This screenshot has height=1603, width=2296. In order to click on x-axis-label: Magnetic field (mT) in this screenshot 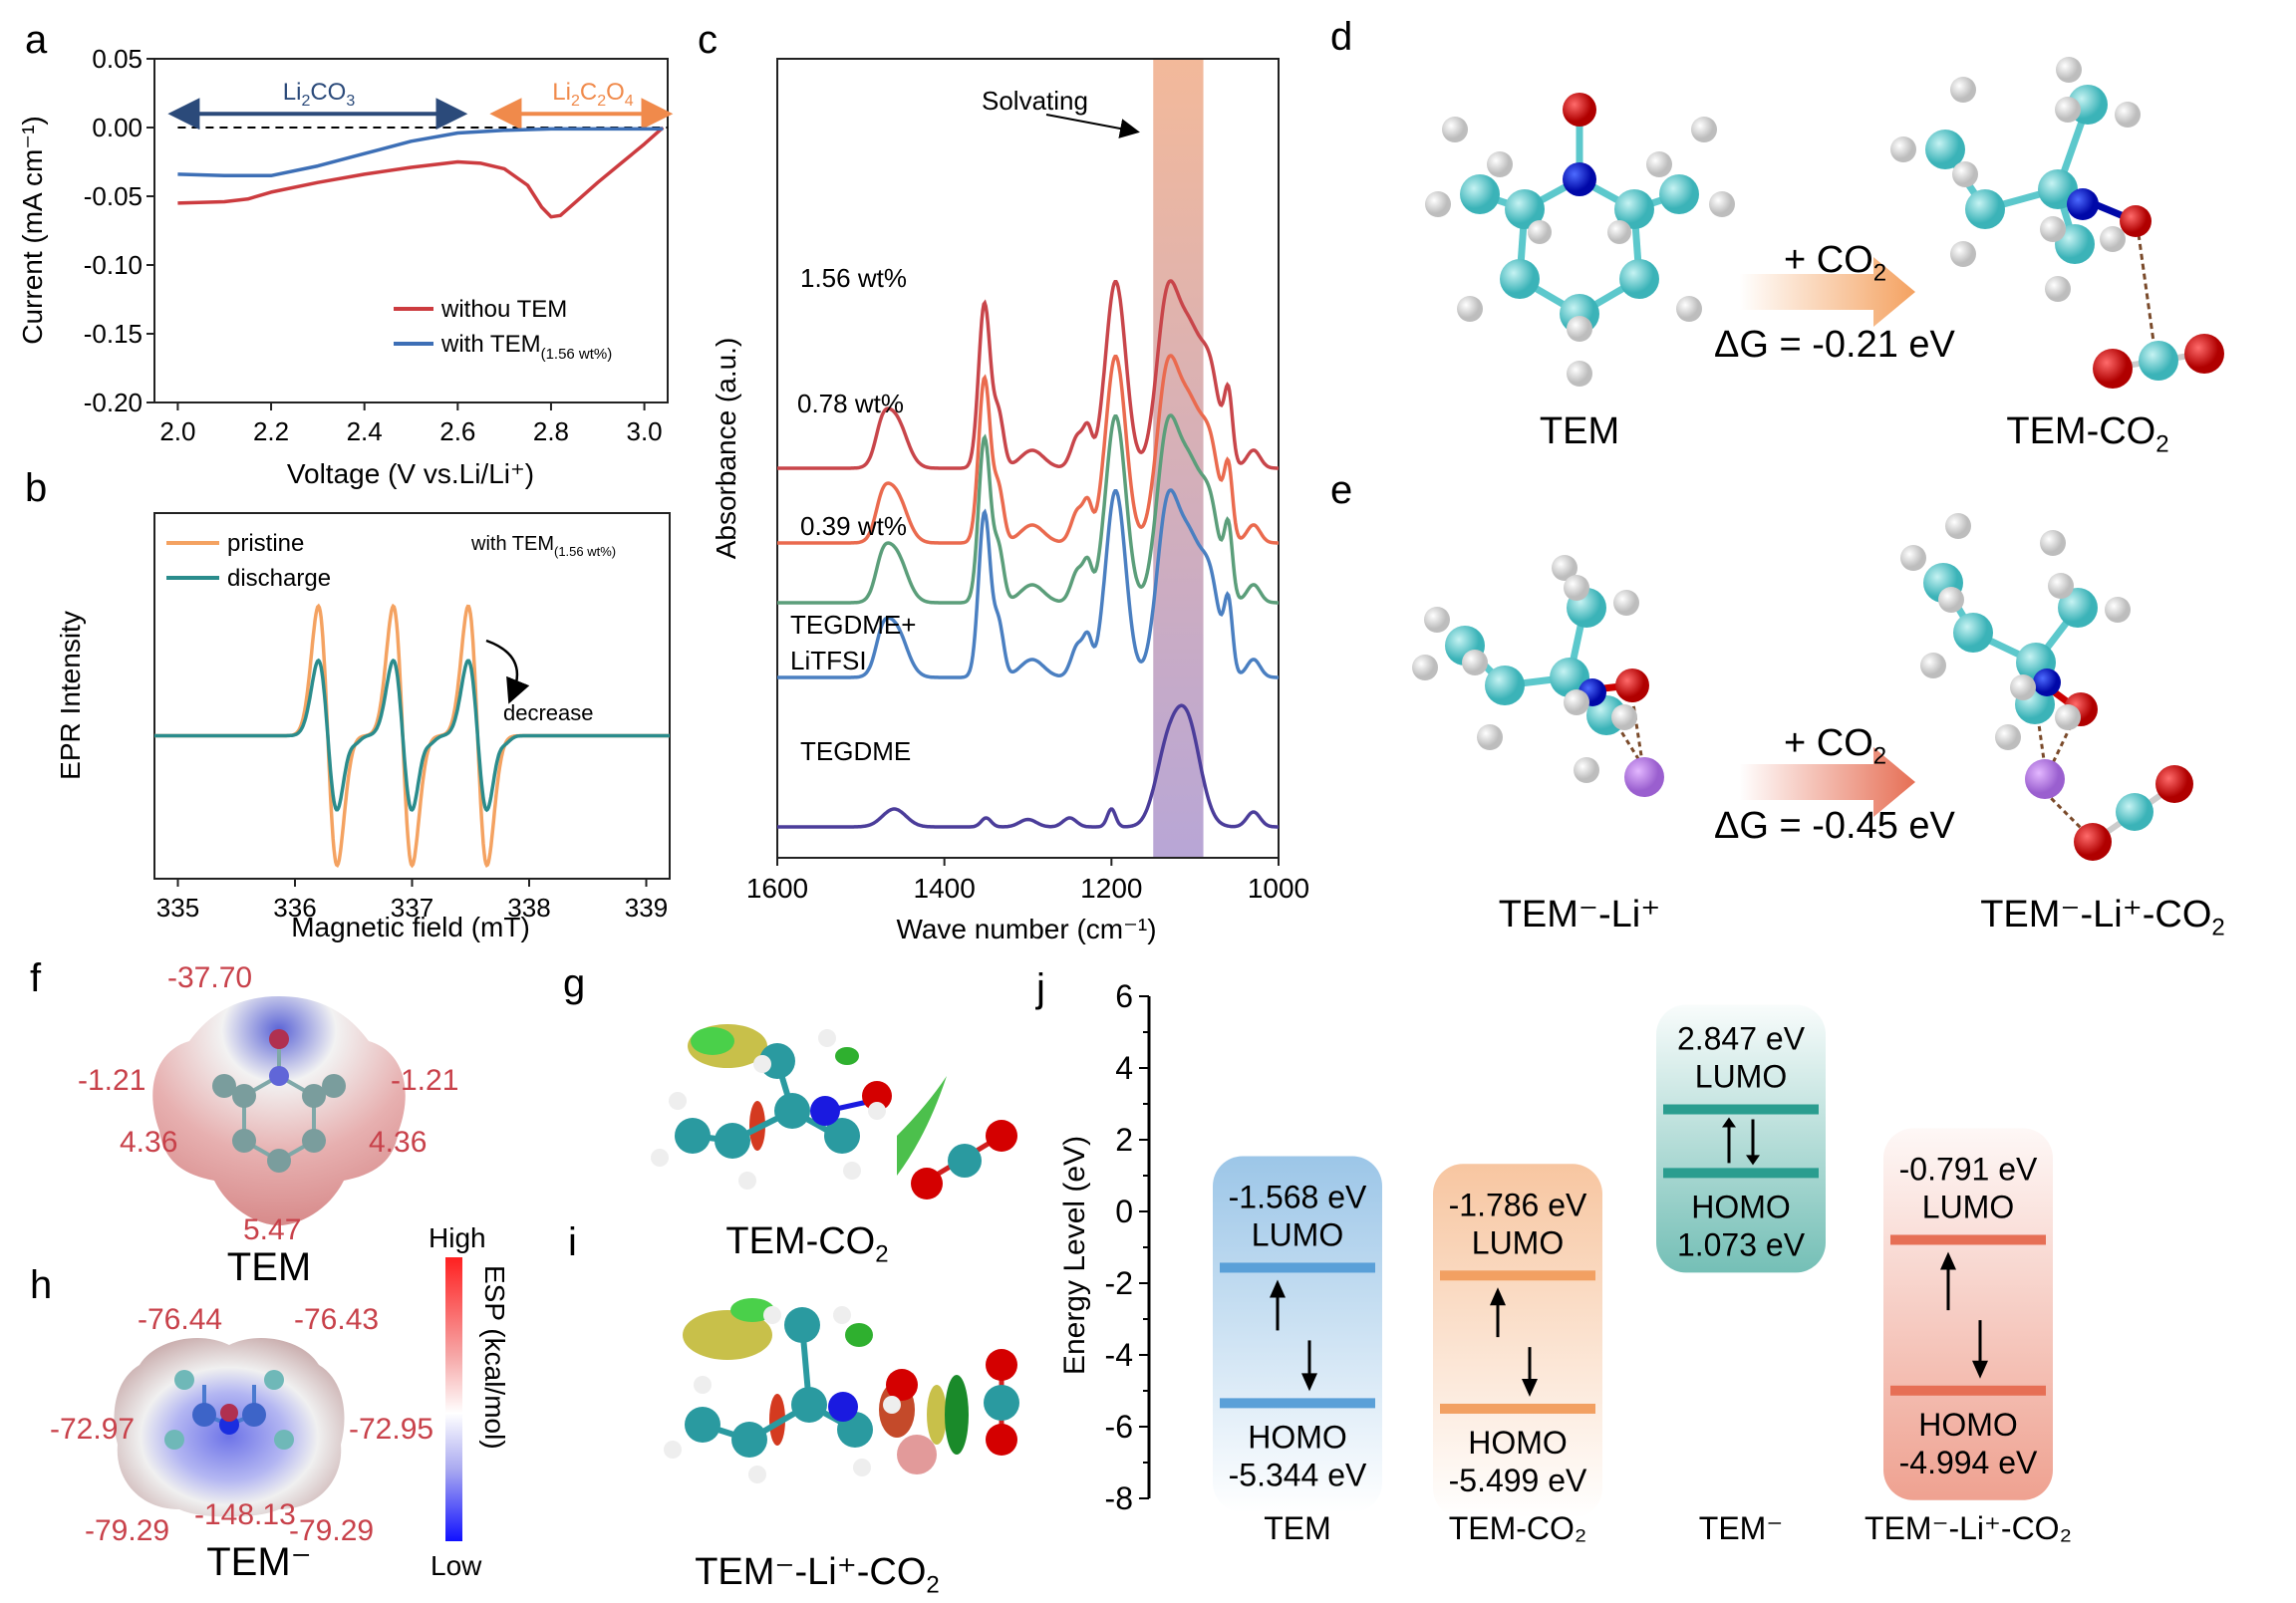, I will do `click(410, 927)`.